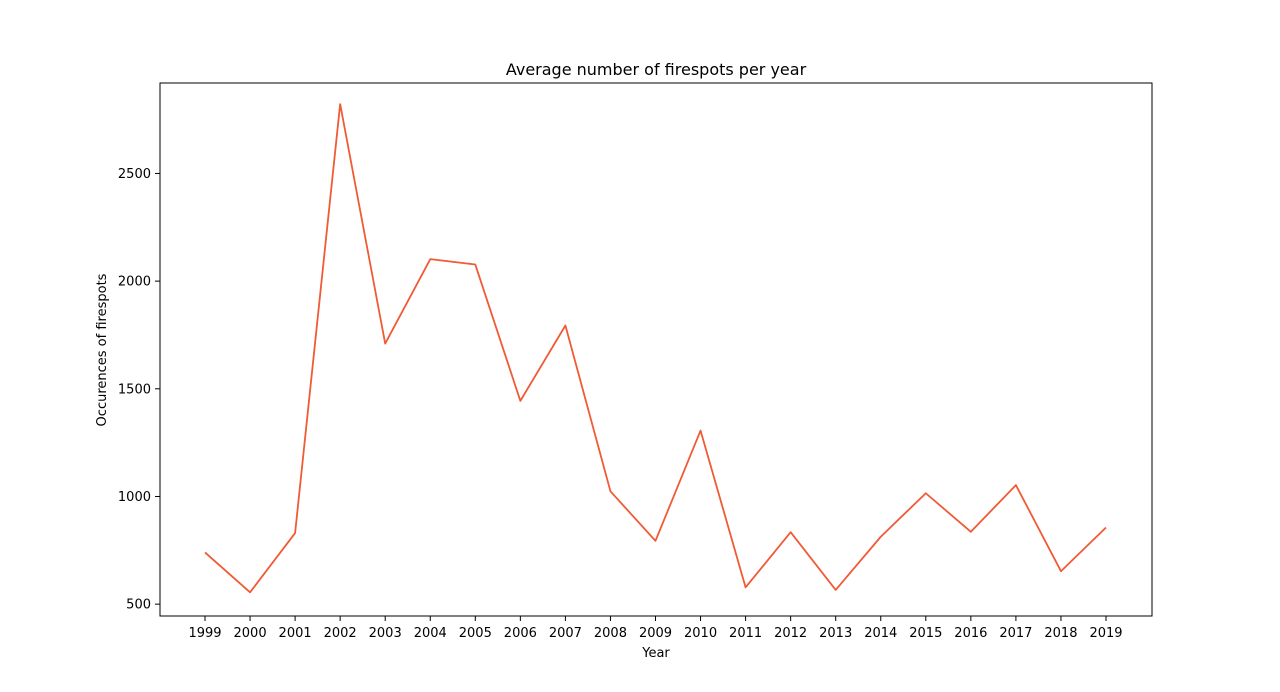 Image resolution: width=1280 pixels, height=692 pixels. What do you see at coordinates (700, 633) in the screenshot?
I see `x-tick-label: 2010` at bounding box center [700, 633].